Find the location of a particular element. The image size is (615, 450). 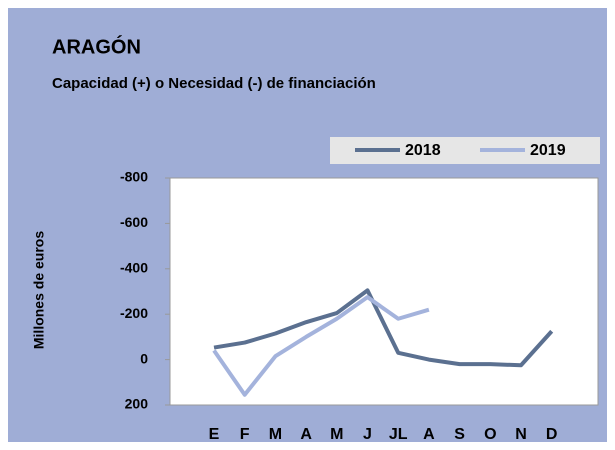

x-tick-label: O is located at coordinates (490, 434).